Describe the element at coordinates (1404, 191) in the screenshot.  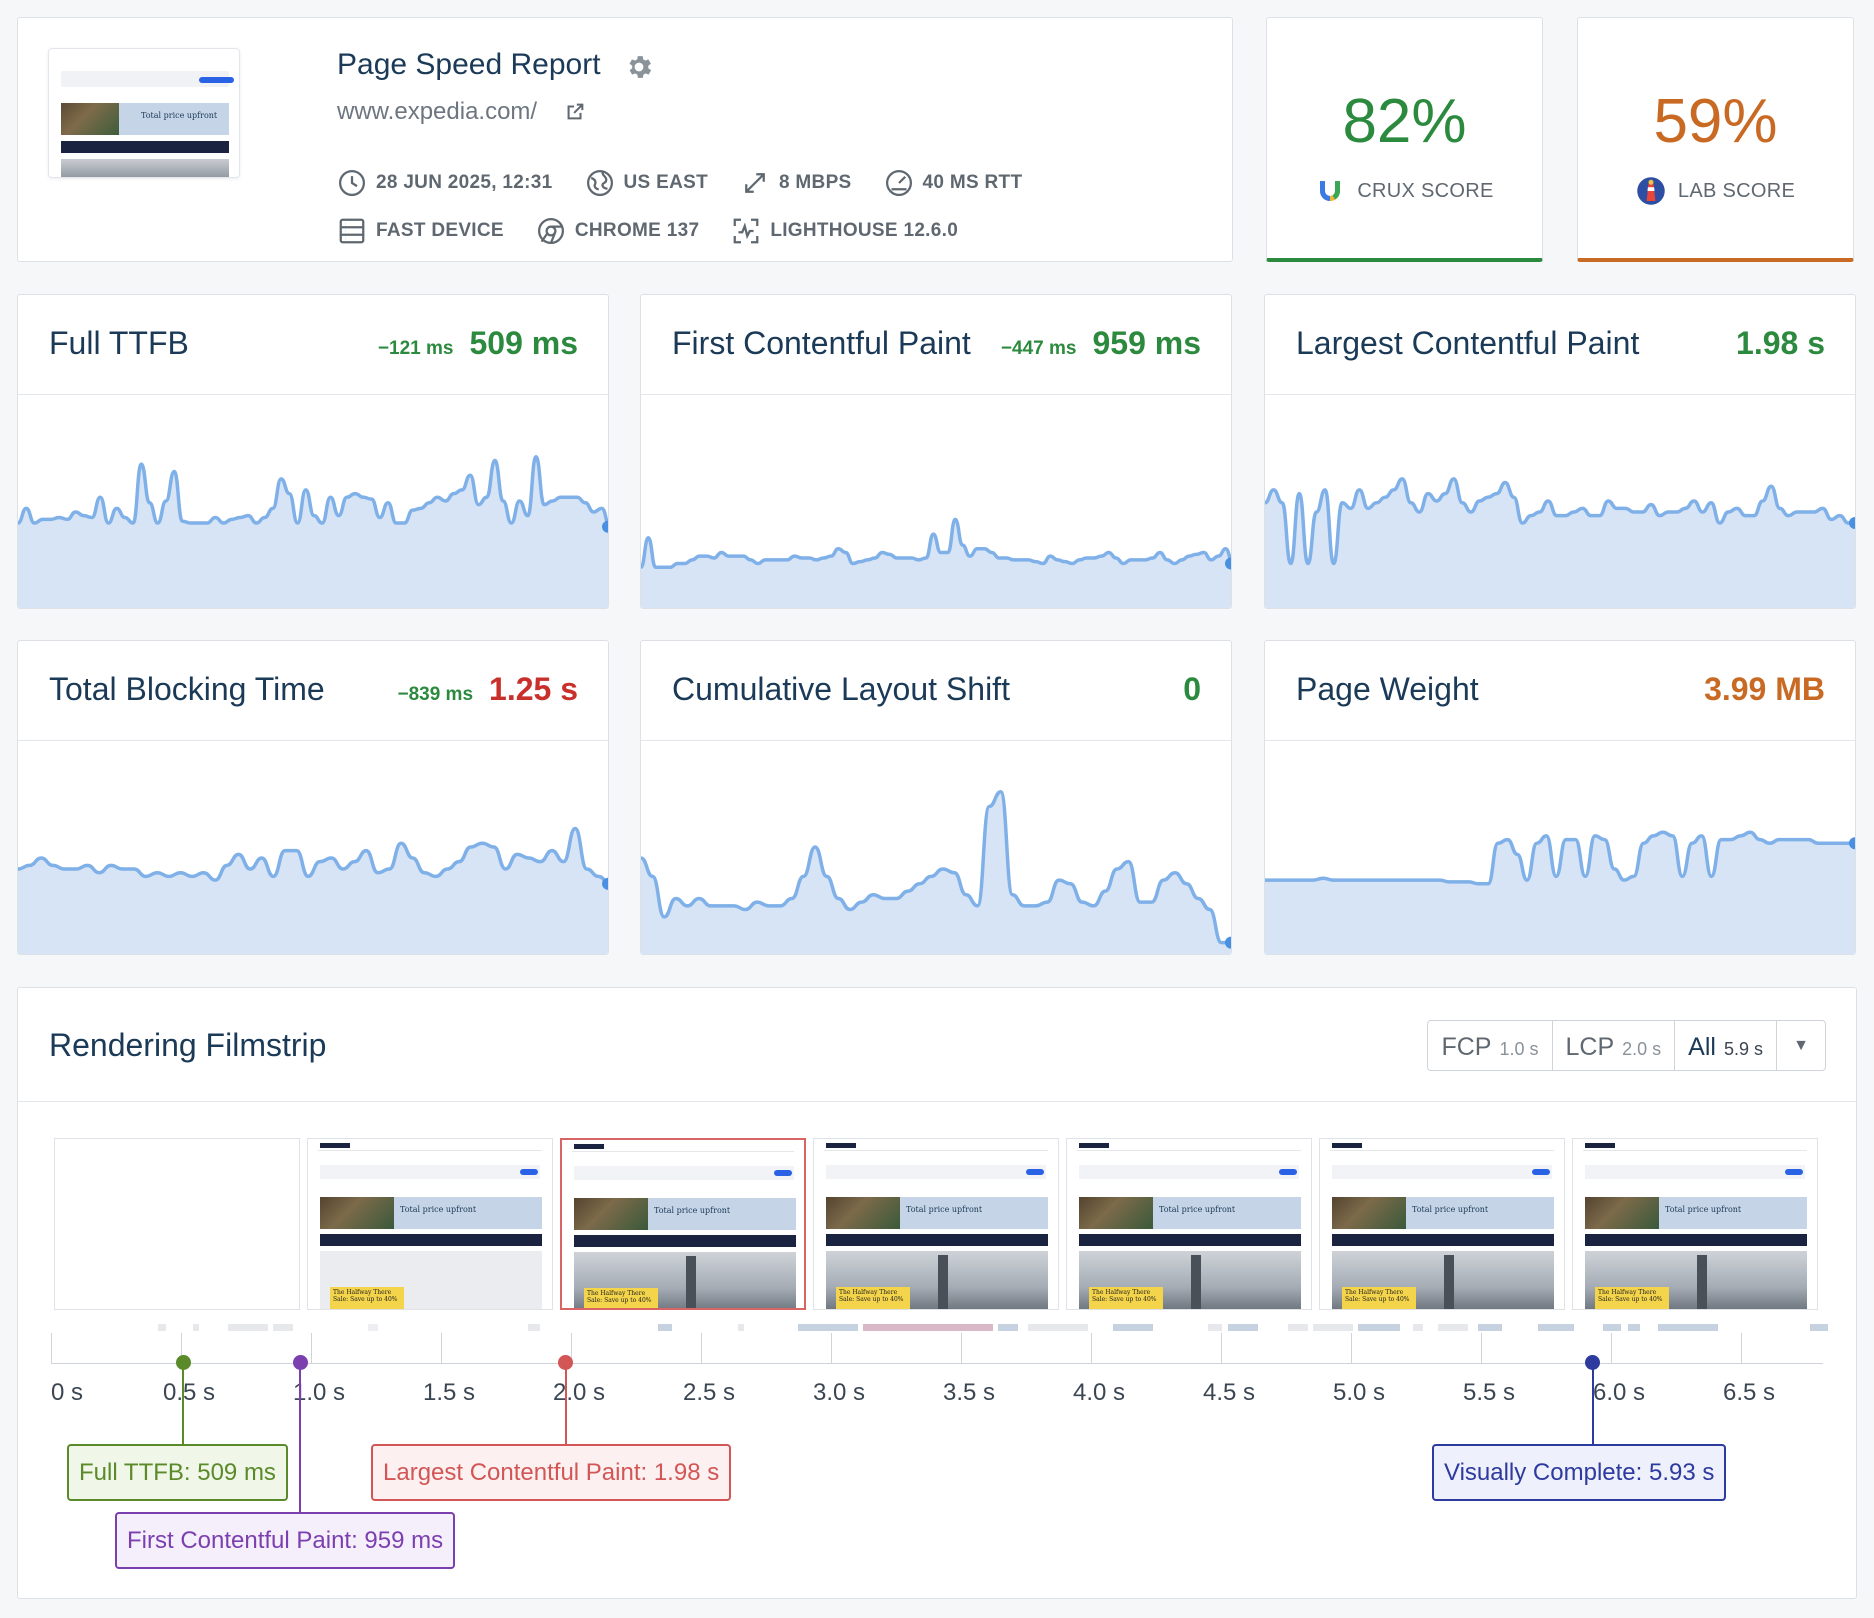
I see `crux-score-label-row: CRUX SCORE` at that location.